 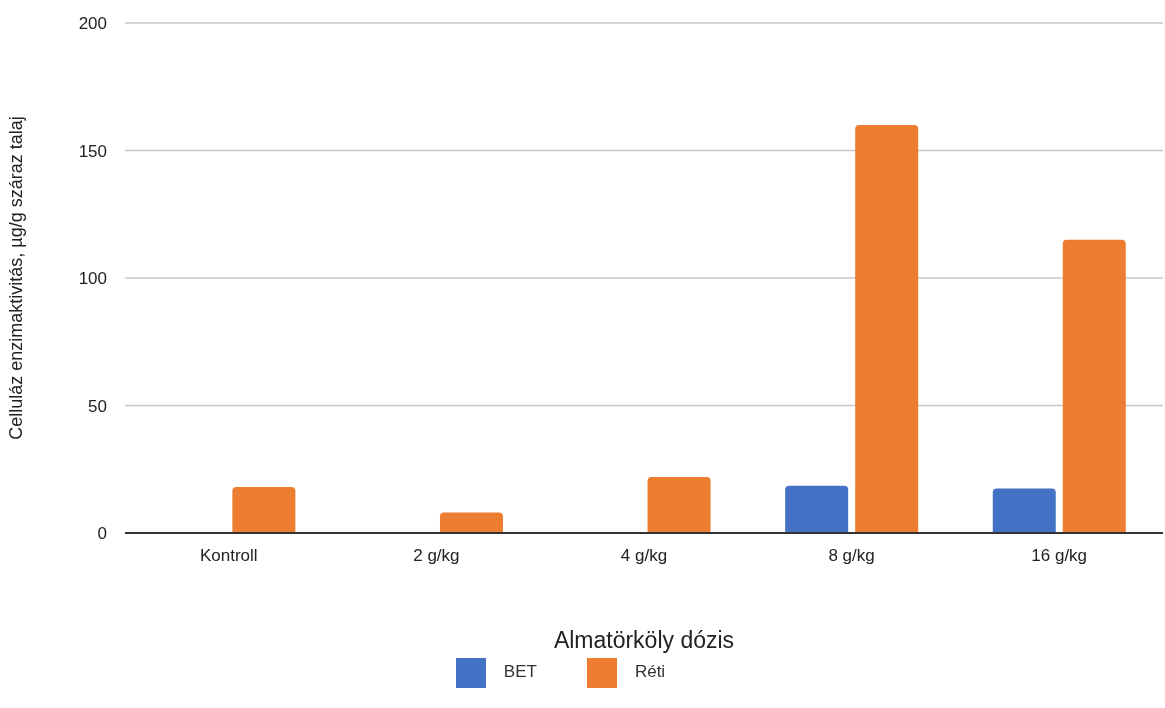 I want to click on legend-label: BET, so click(x=520, y=672).